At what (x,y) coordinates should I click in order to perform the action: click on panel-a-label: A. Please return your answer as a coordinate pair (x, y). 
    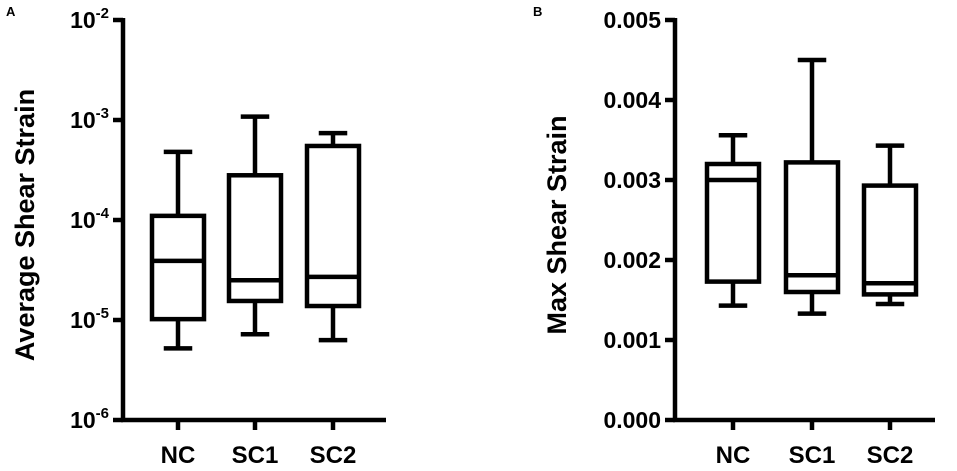
    Looking at the image, I should click on (11, 11).